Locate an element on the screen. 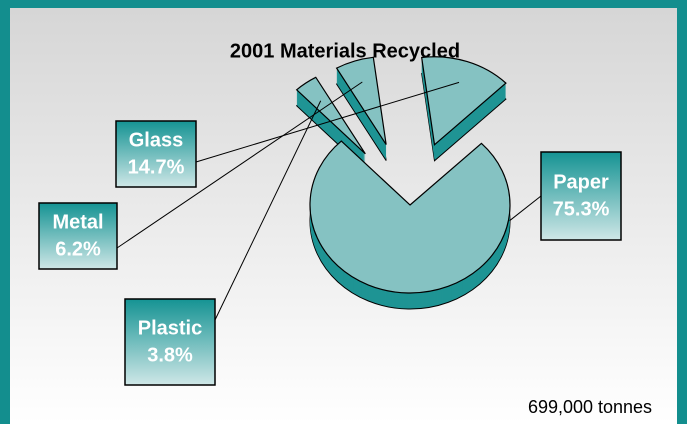 The image size is (687, 424). slice-value: 3.8% is located at coordinates (170, 355).